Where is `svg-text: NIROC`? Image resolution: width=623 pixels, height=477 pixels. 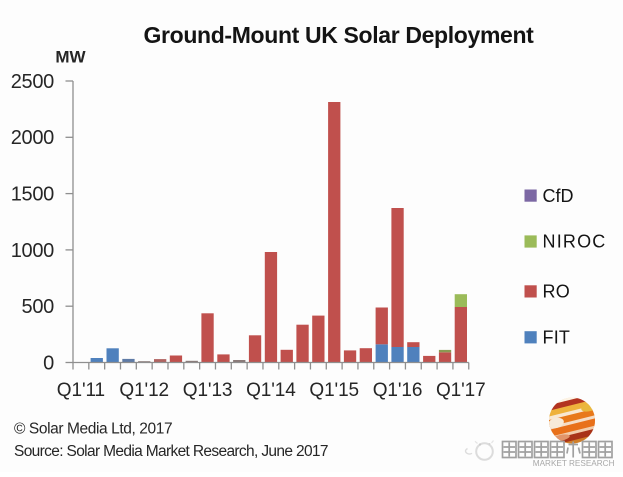
svg-text: NIROC is located at coordinates (575, 242).